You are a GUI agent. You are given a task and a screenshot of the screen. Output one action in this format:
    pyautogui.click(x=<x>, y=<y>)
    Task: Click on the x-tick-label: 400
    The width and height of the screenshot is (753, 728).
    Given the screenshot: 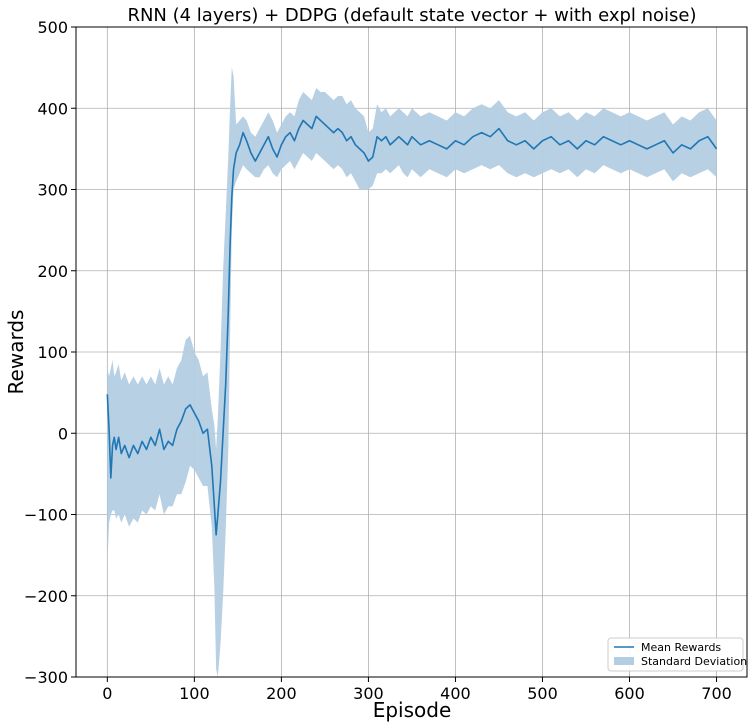 What is the action you would take?
    pyautogui.click(x=455, y=693)
    